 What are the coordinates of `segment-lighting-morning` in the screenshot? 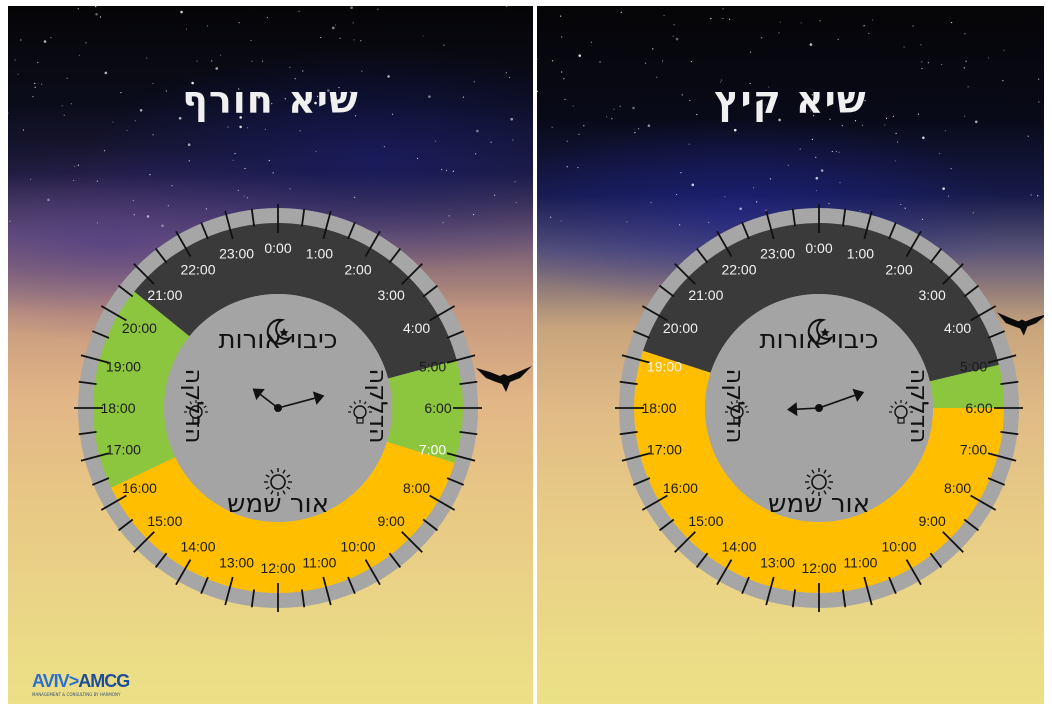 It's located at (966, 386).